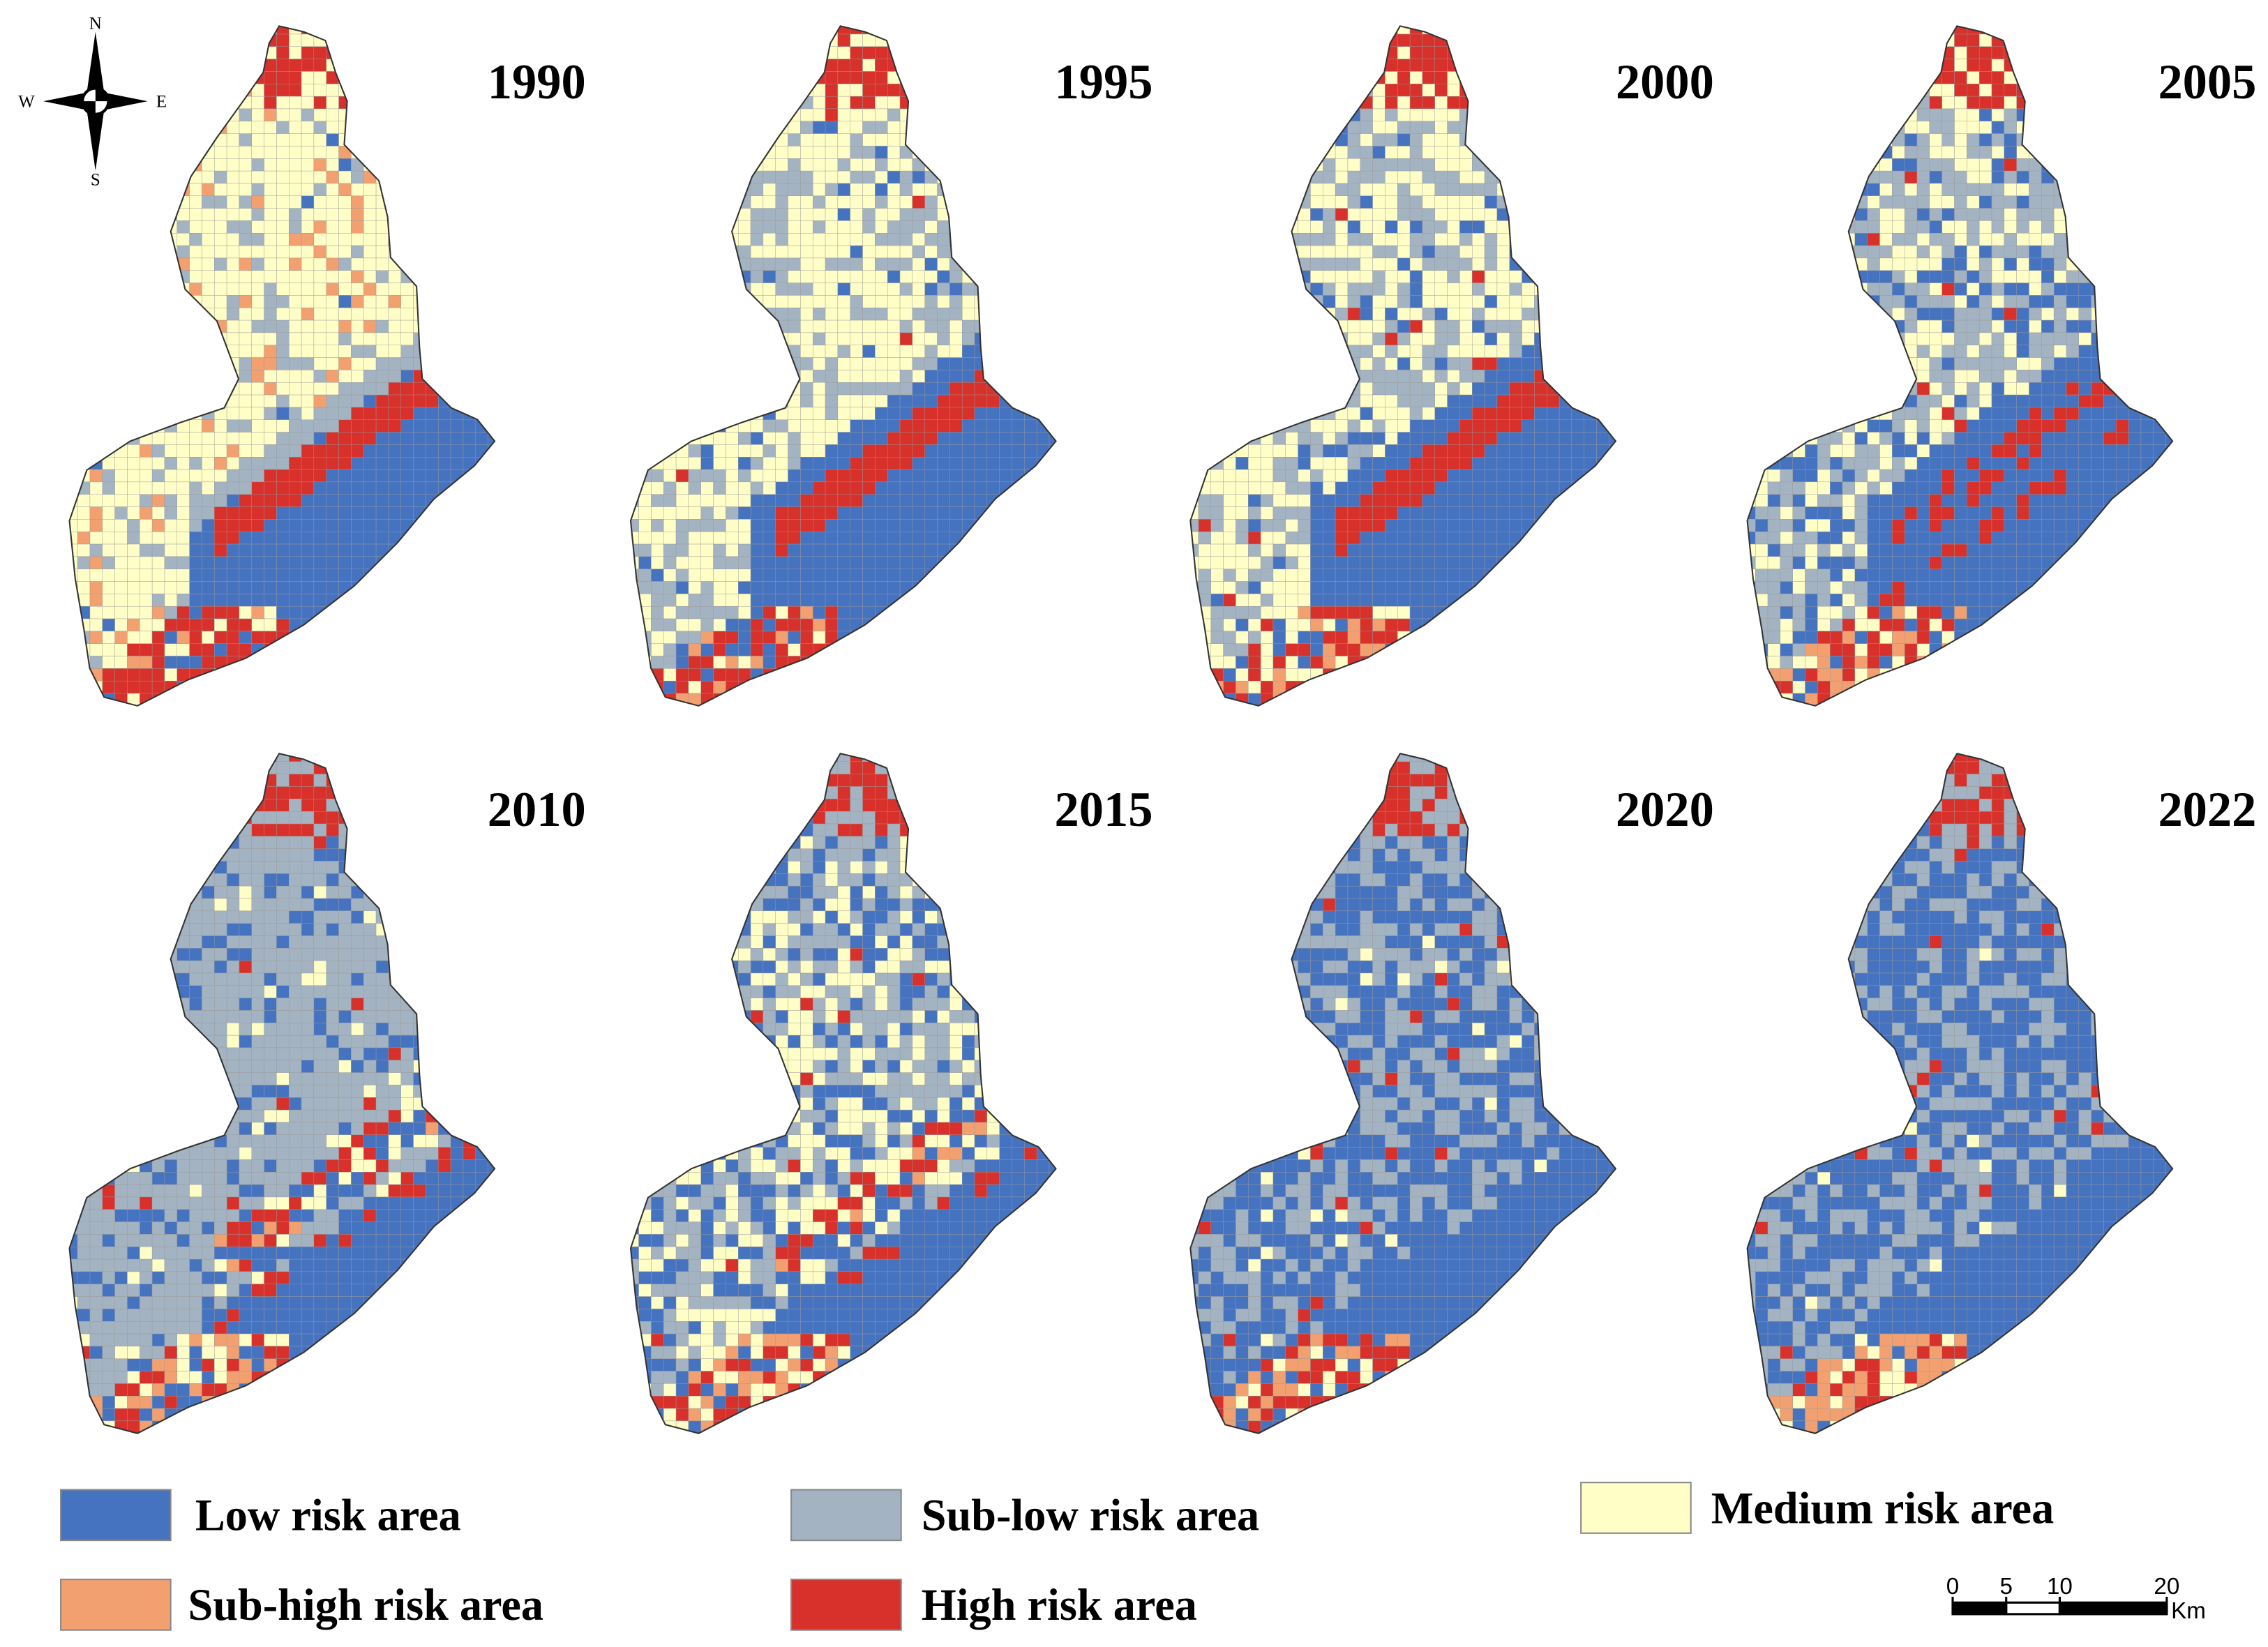  What do you see at coordinates (1403, 366) in the screenshot?
I see `cells` at bounding box center [1403, 366].